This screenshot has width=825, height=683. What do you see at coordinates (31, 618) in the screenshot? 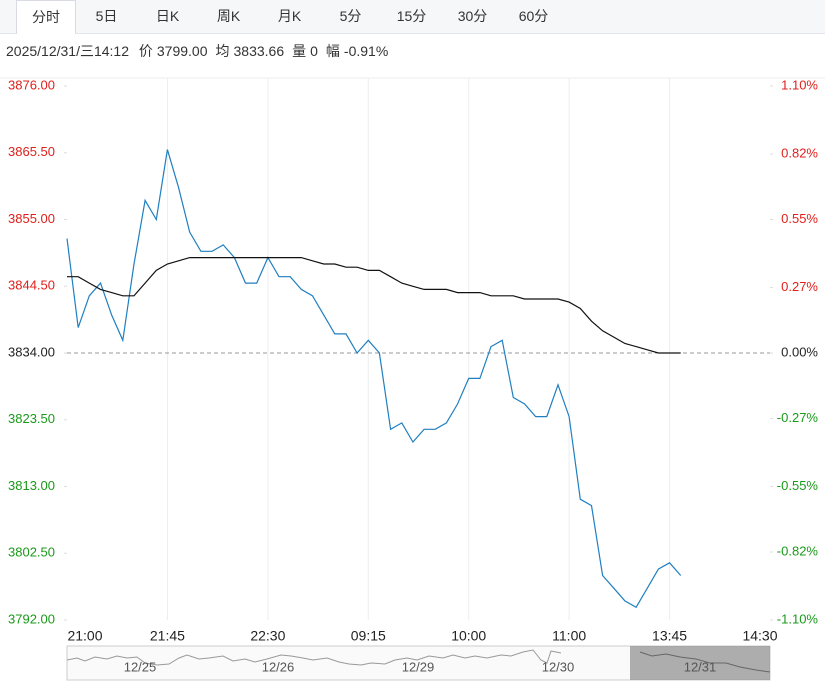
I see `y-tick-label: 3792.00` at bounding box center [31, 618].